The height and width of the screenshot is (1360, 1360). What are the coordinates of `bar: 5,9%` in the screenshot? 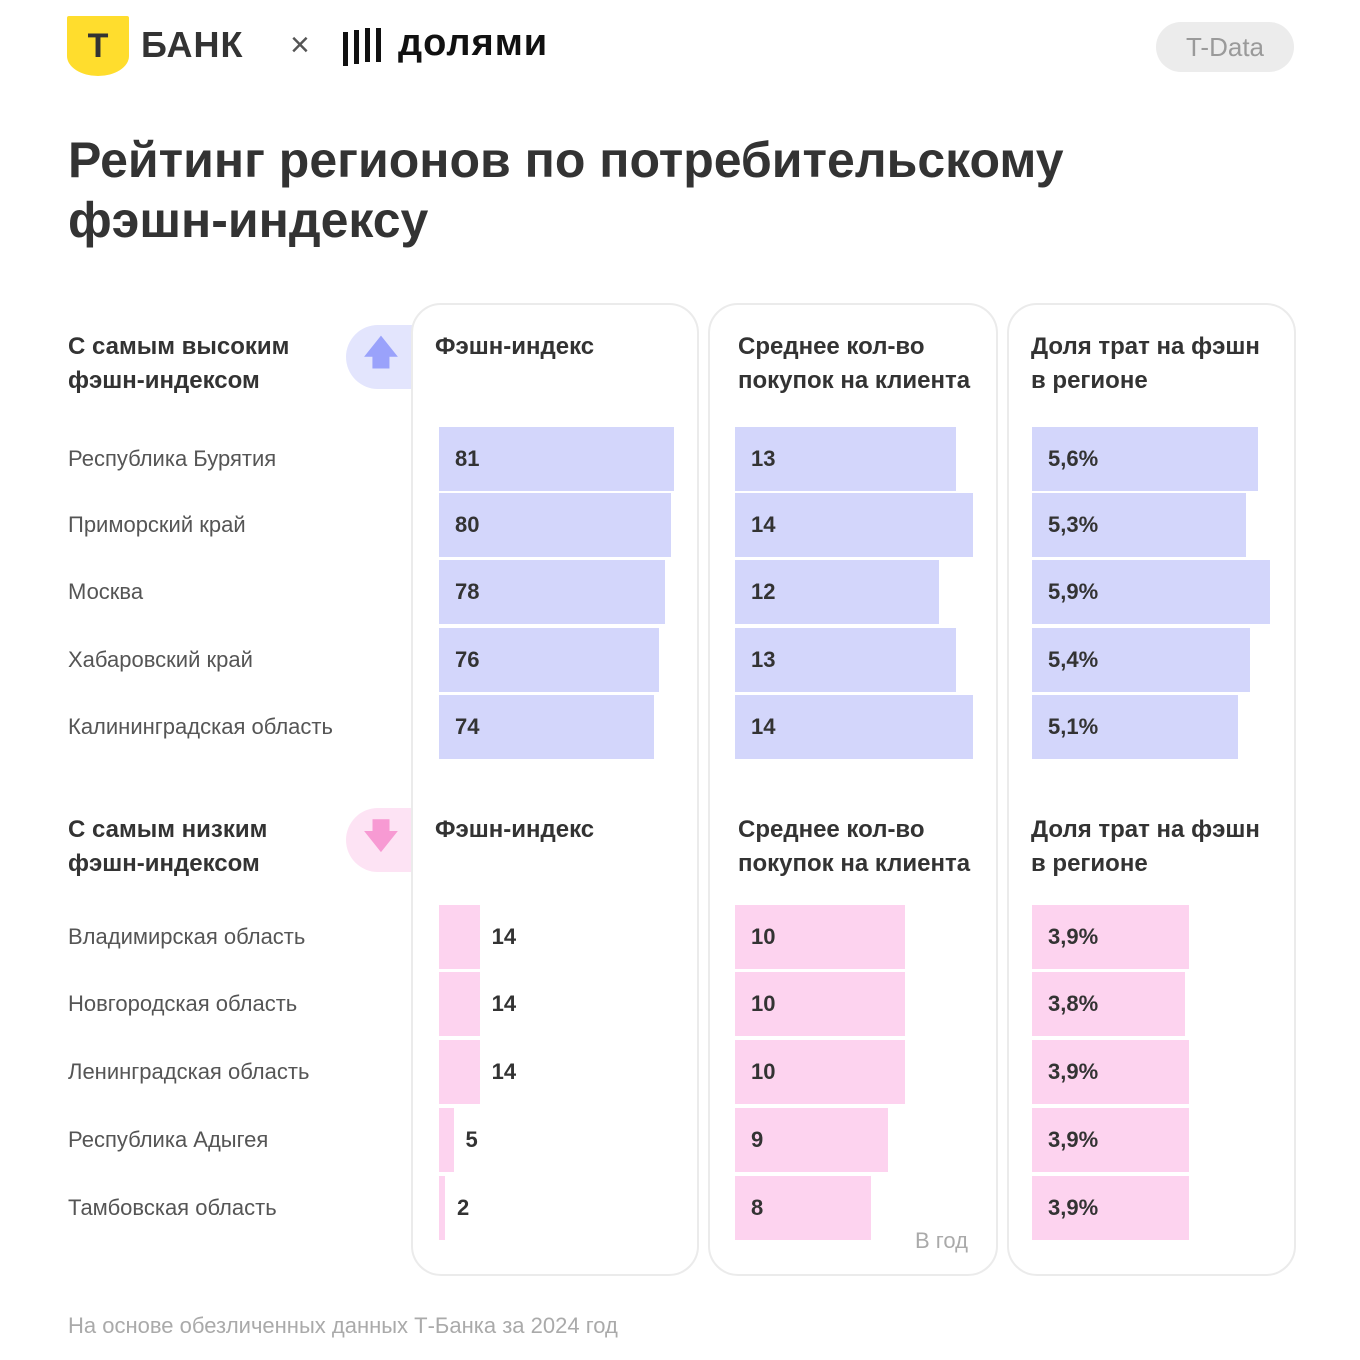 It's located at (1151, 592).